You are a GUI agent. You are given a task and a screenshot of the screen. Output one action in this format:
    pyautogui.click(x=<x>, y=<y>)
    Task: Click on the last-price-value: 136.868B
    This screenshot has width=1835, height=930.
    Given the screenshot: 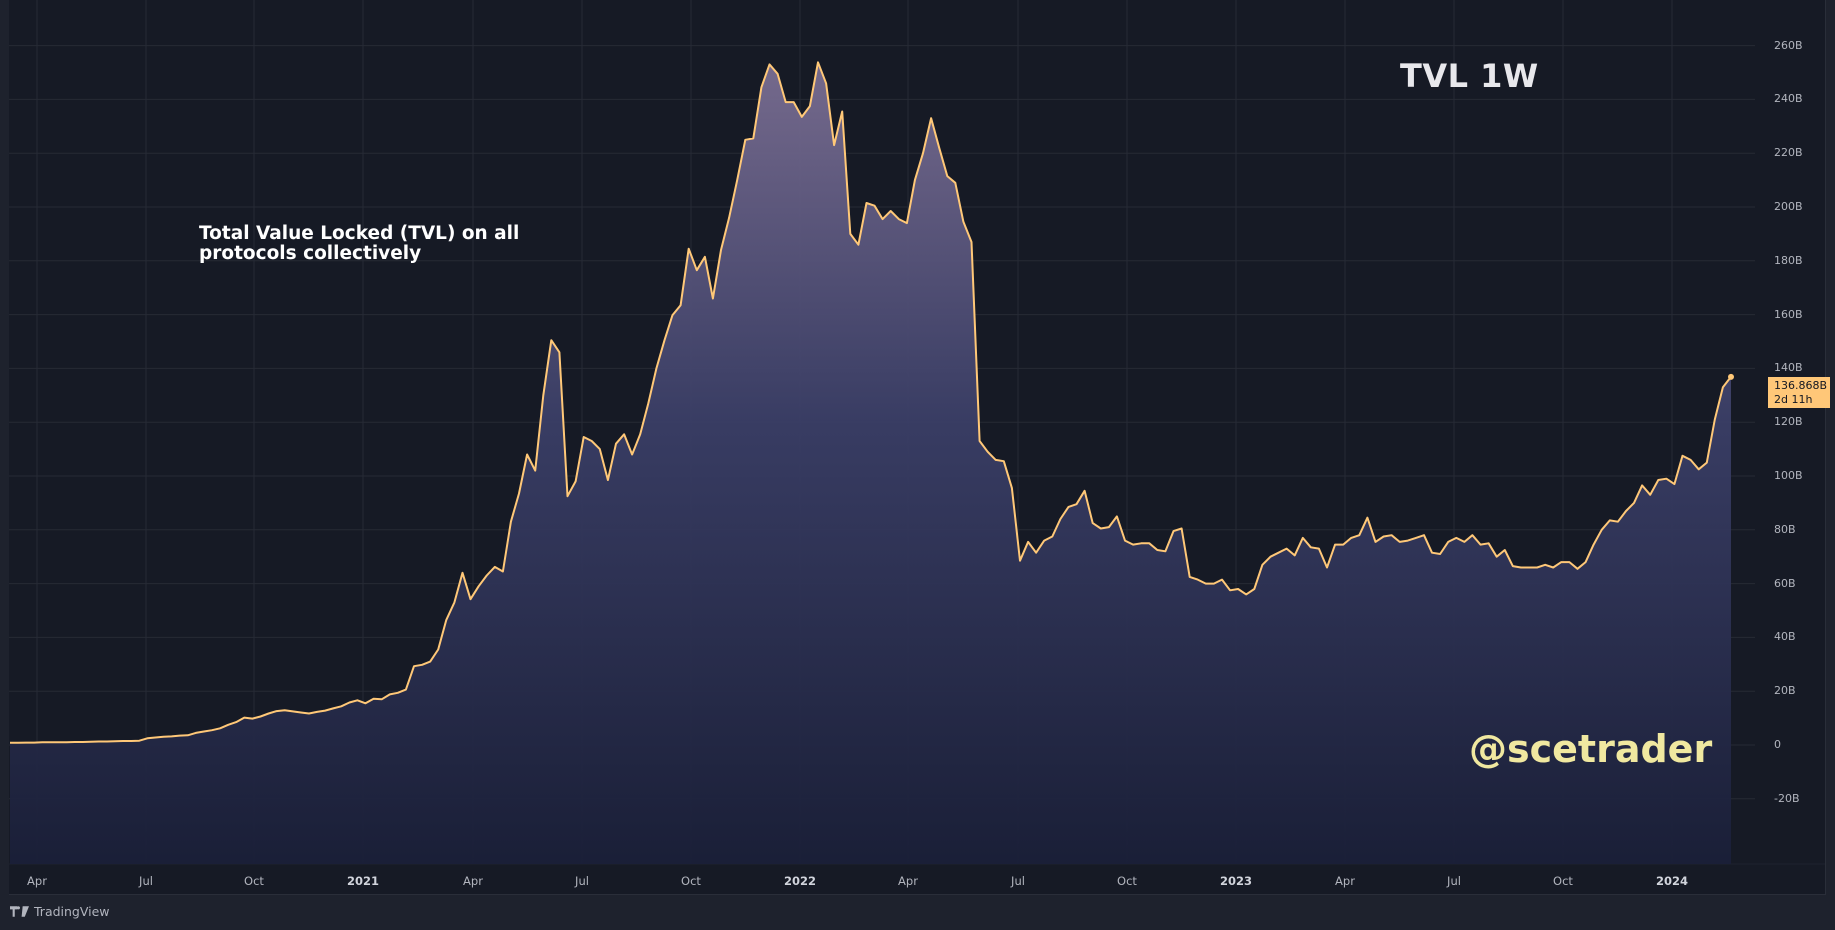 What is the action you would take?
    pyautogui.click(x=1801, y=385)
    